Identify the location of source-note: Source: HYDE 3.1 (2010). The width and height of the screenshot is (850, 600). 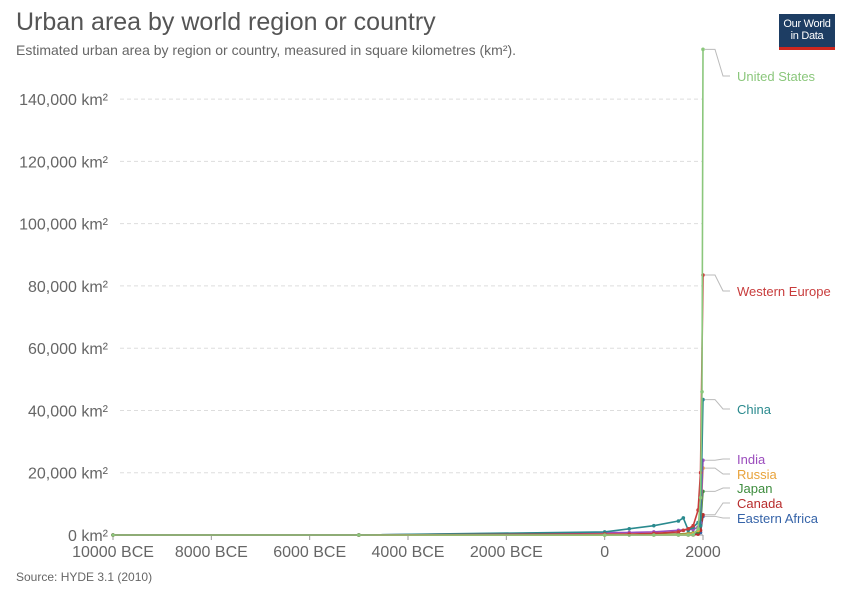
(84, 577).